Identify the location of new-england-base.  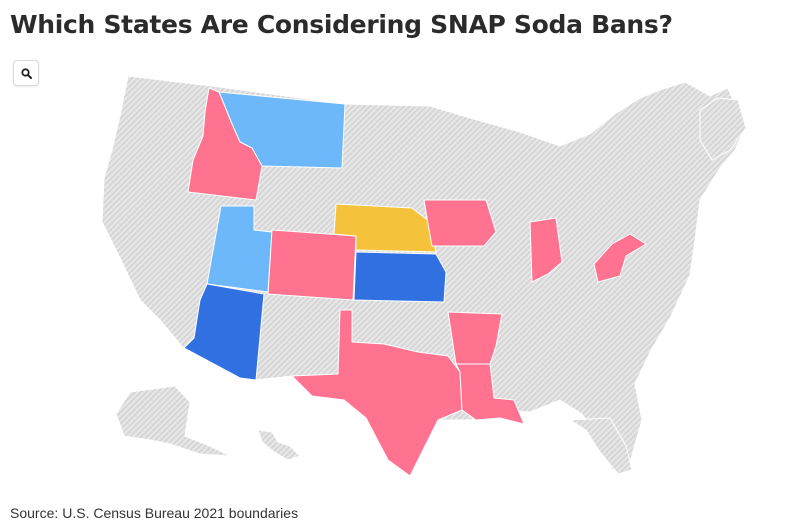
(723, 129).